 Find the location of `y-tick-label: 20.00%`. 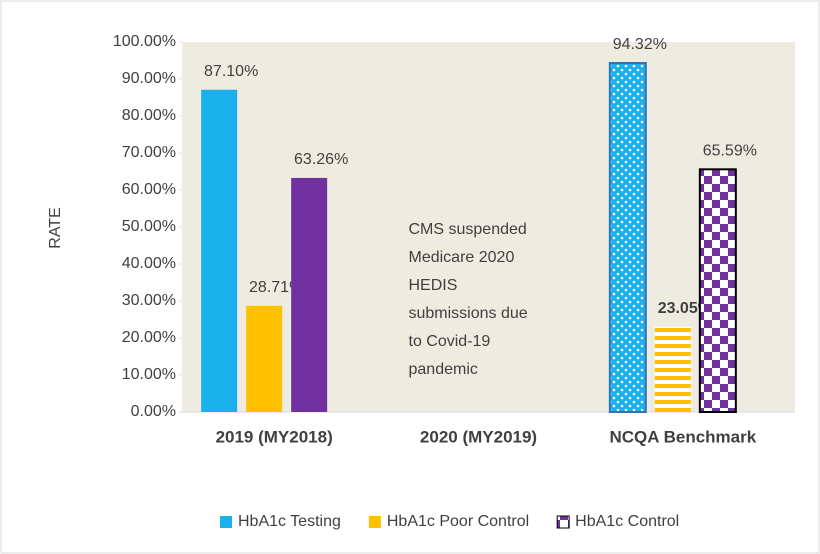

y-tick-label: 20.00% is located at coordinates (149, 337).